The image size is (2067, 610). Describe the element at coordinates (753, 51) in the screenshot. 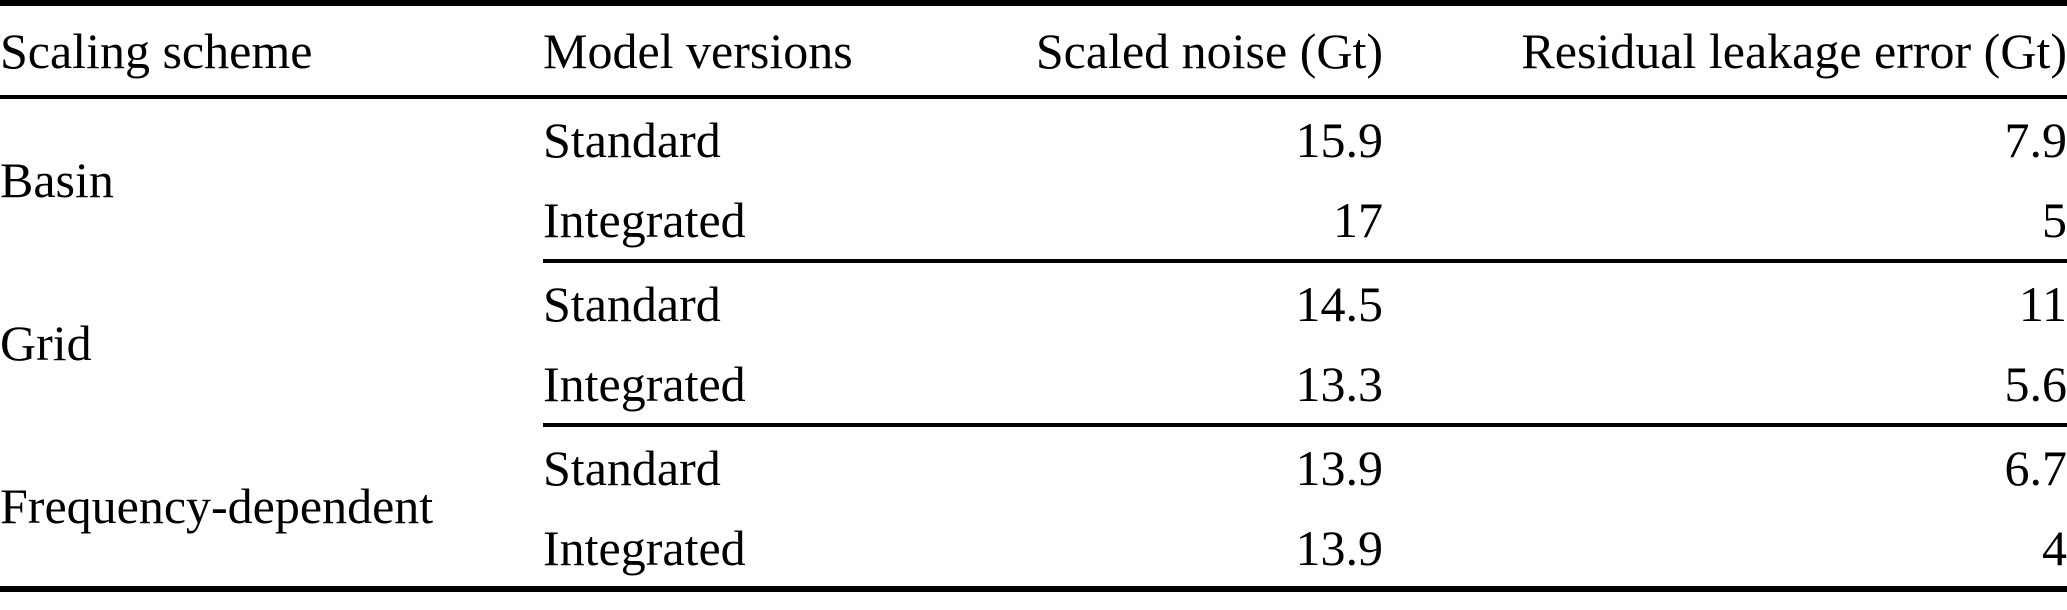

I see `col-header-model-versions: Model versions` at that location.